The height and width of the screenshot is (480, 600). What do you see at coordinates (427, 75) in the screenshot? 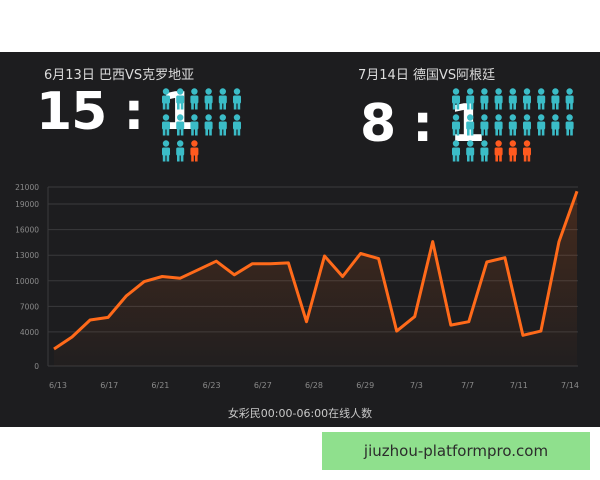
I see `match-2-title: 7月14日 德国VS阿根廷` at bounding box center [427, 75].